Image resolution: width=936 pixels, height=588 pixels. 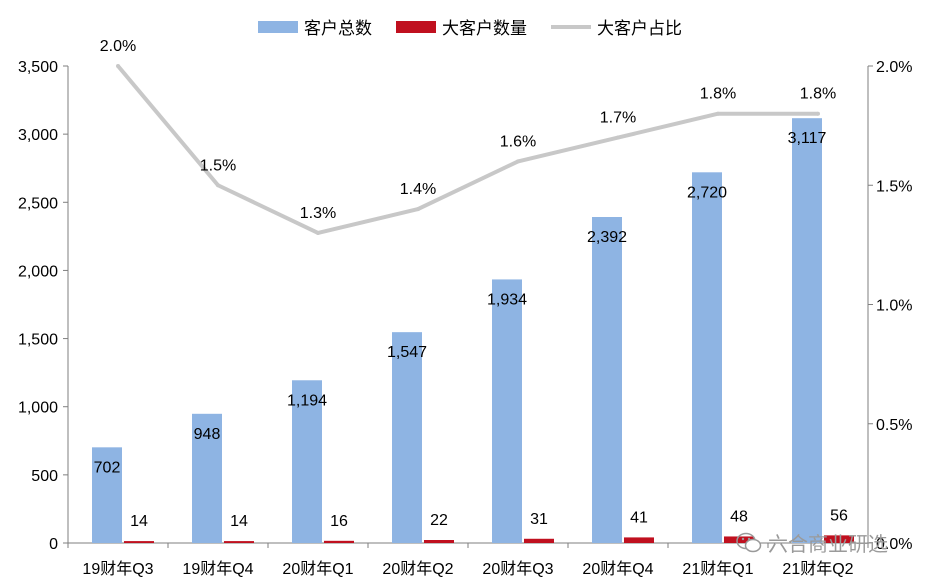 I want to click on y-right-tick-label: 1.0%, so click(x=894, y=306).